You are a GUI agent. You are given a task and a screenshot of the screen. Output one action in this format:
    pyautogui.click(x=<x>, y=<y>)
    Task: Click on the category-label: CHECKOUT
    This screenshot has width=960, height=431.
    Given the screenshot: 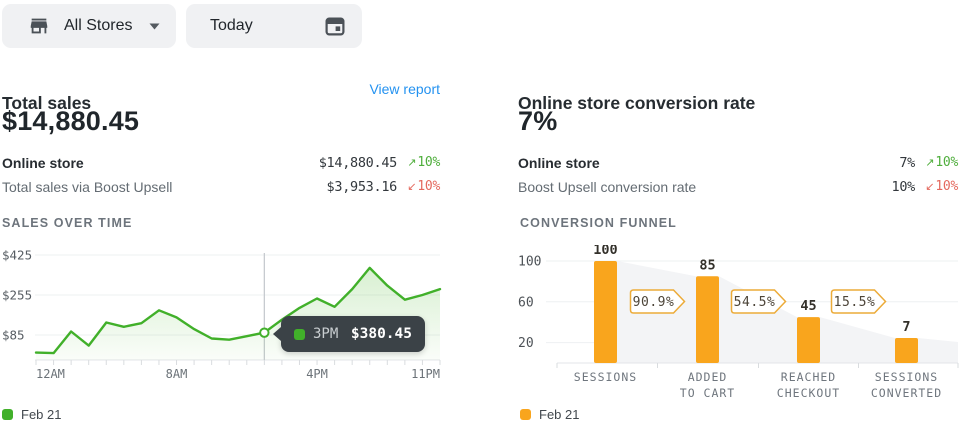 What is the action you would take?
    pyautogui.click(x=808, y=393)
    